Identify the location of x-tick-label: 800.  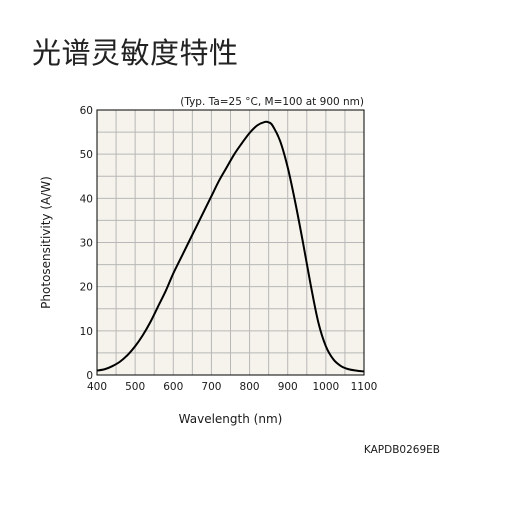
(250, 387).